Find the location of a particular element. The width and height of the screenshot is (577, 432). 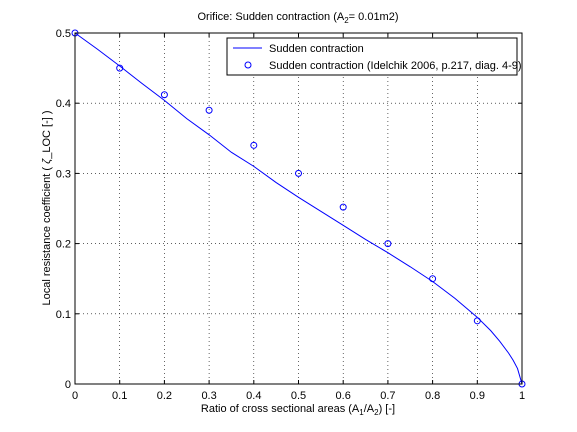

y-tick-label: 0.2 is located at coordinates (63, 245).